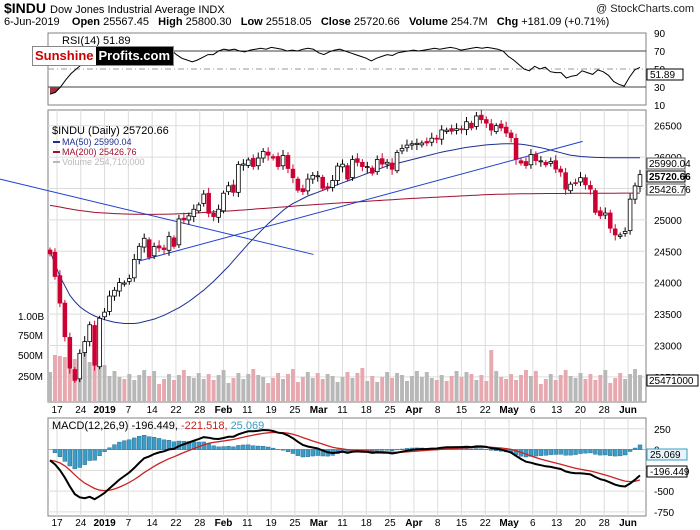 This screenshot has width=700, height=530. What do you see at coordinates (157, 216) in the screenshot?
I see `trendline` at bounding box center [157, 216].